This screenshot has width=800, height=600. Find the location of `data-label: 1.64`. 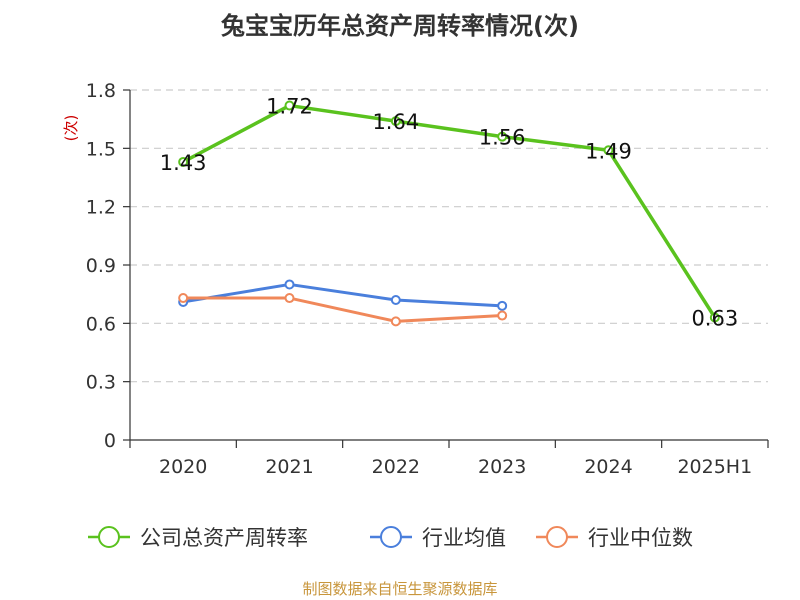

data-label: 1.64 is located at coordinates (395, 122).